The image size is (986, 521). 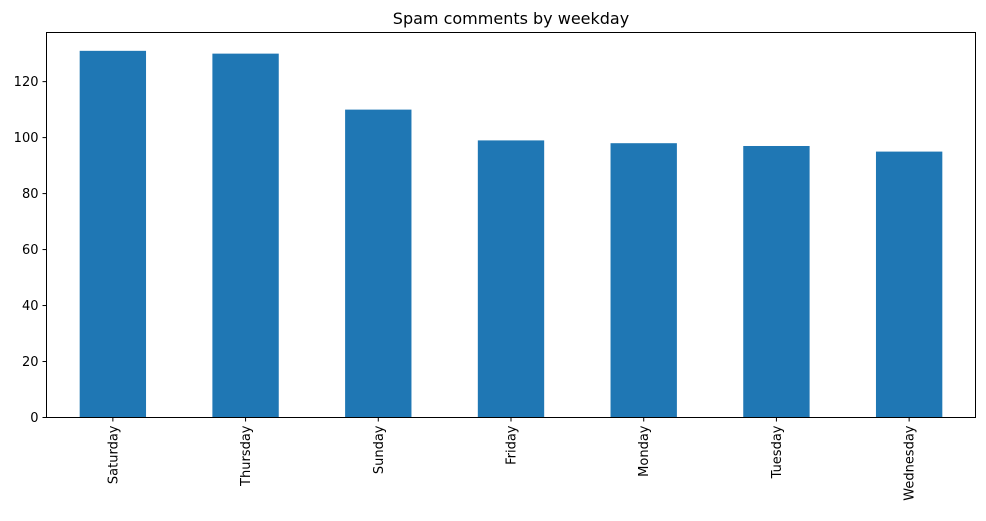 What do you see at coordinates (30, 194) in the screenshot?
I see `y-tick-label: 80` at bounding box center [30, 194].